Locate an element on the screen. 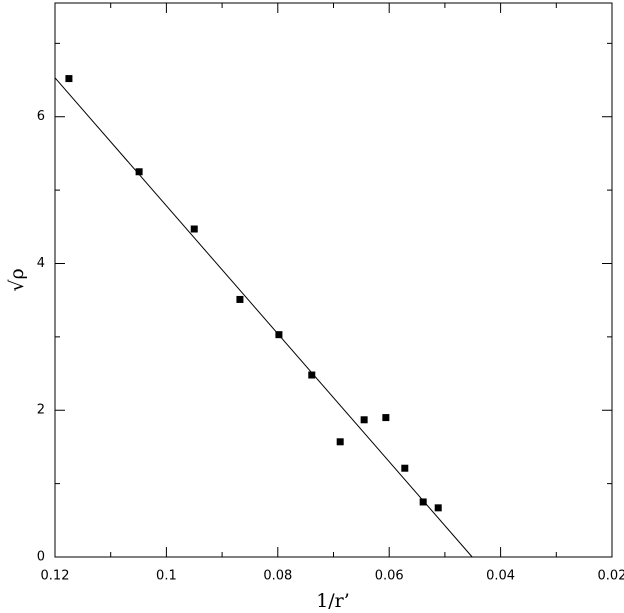 The width and height of the screenshot is (624, 613). y-tick-label: 2 is located at coordinates (41, 410).